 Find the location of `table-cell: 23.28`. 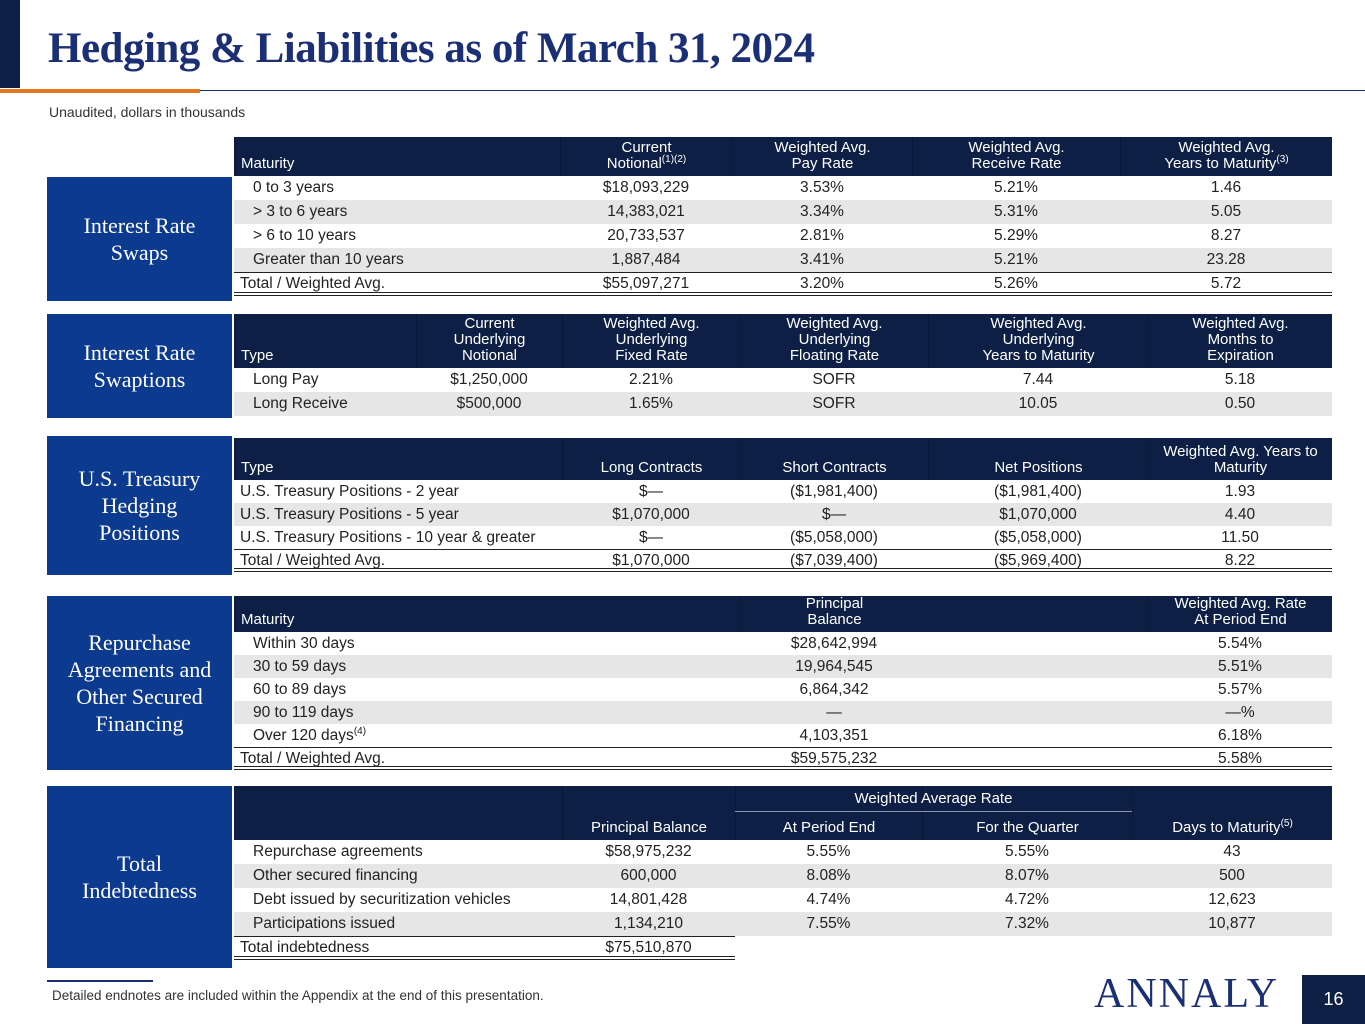

table-cell: 23.28 is located at coordinates (1226, 259).